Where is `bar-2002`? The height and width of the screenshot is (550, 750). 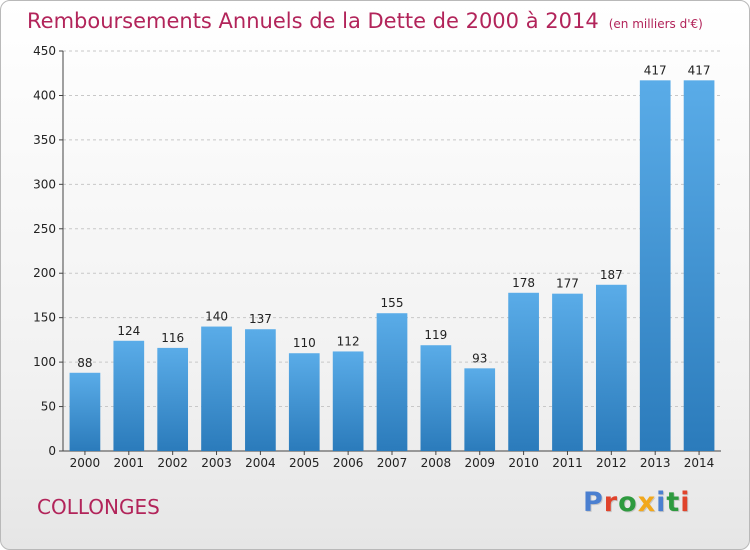
bar-2002 is located at coordinates (173, 399).